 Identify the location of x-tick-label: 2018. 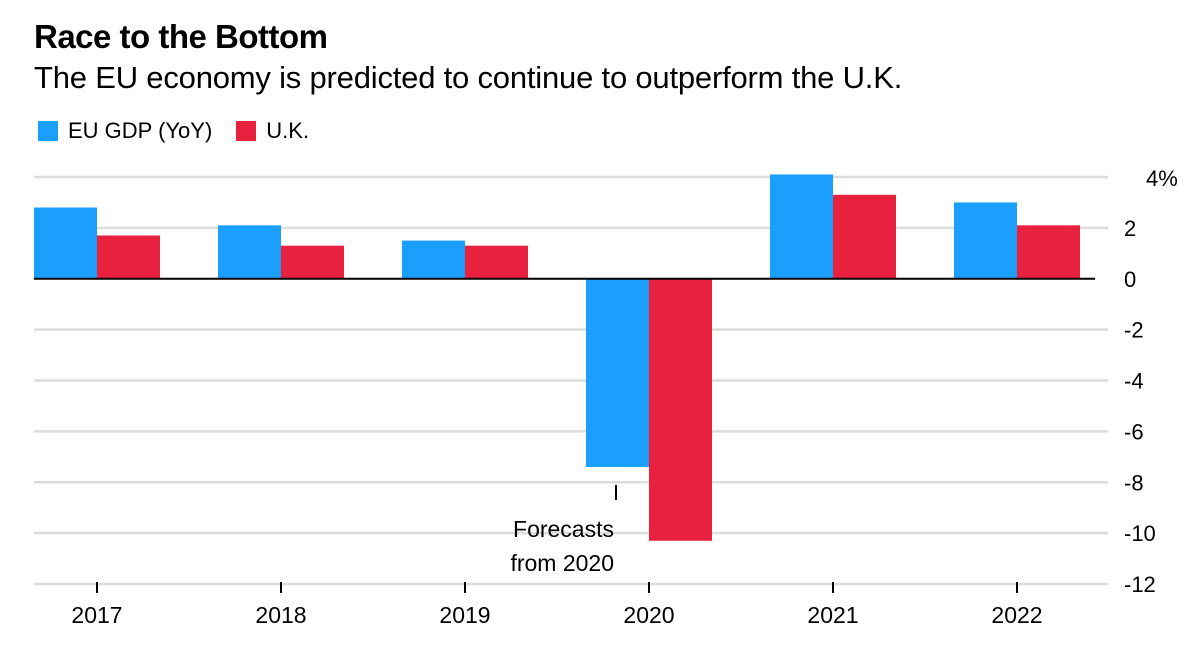
(280, 615).